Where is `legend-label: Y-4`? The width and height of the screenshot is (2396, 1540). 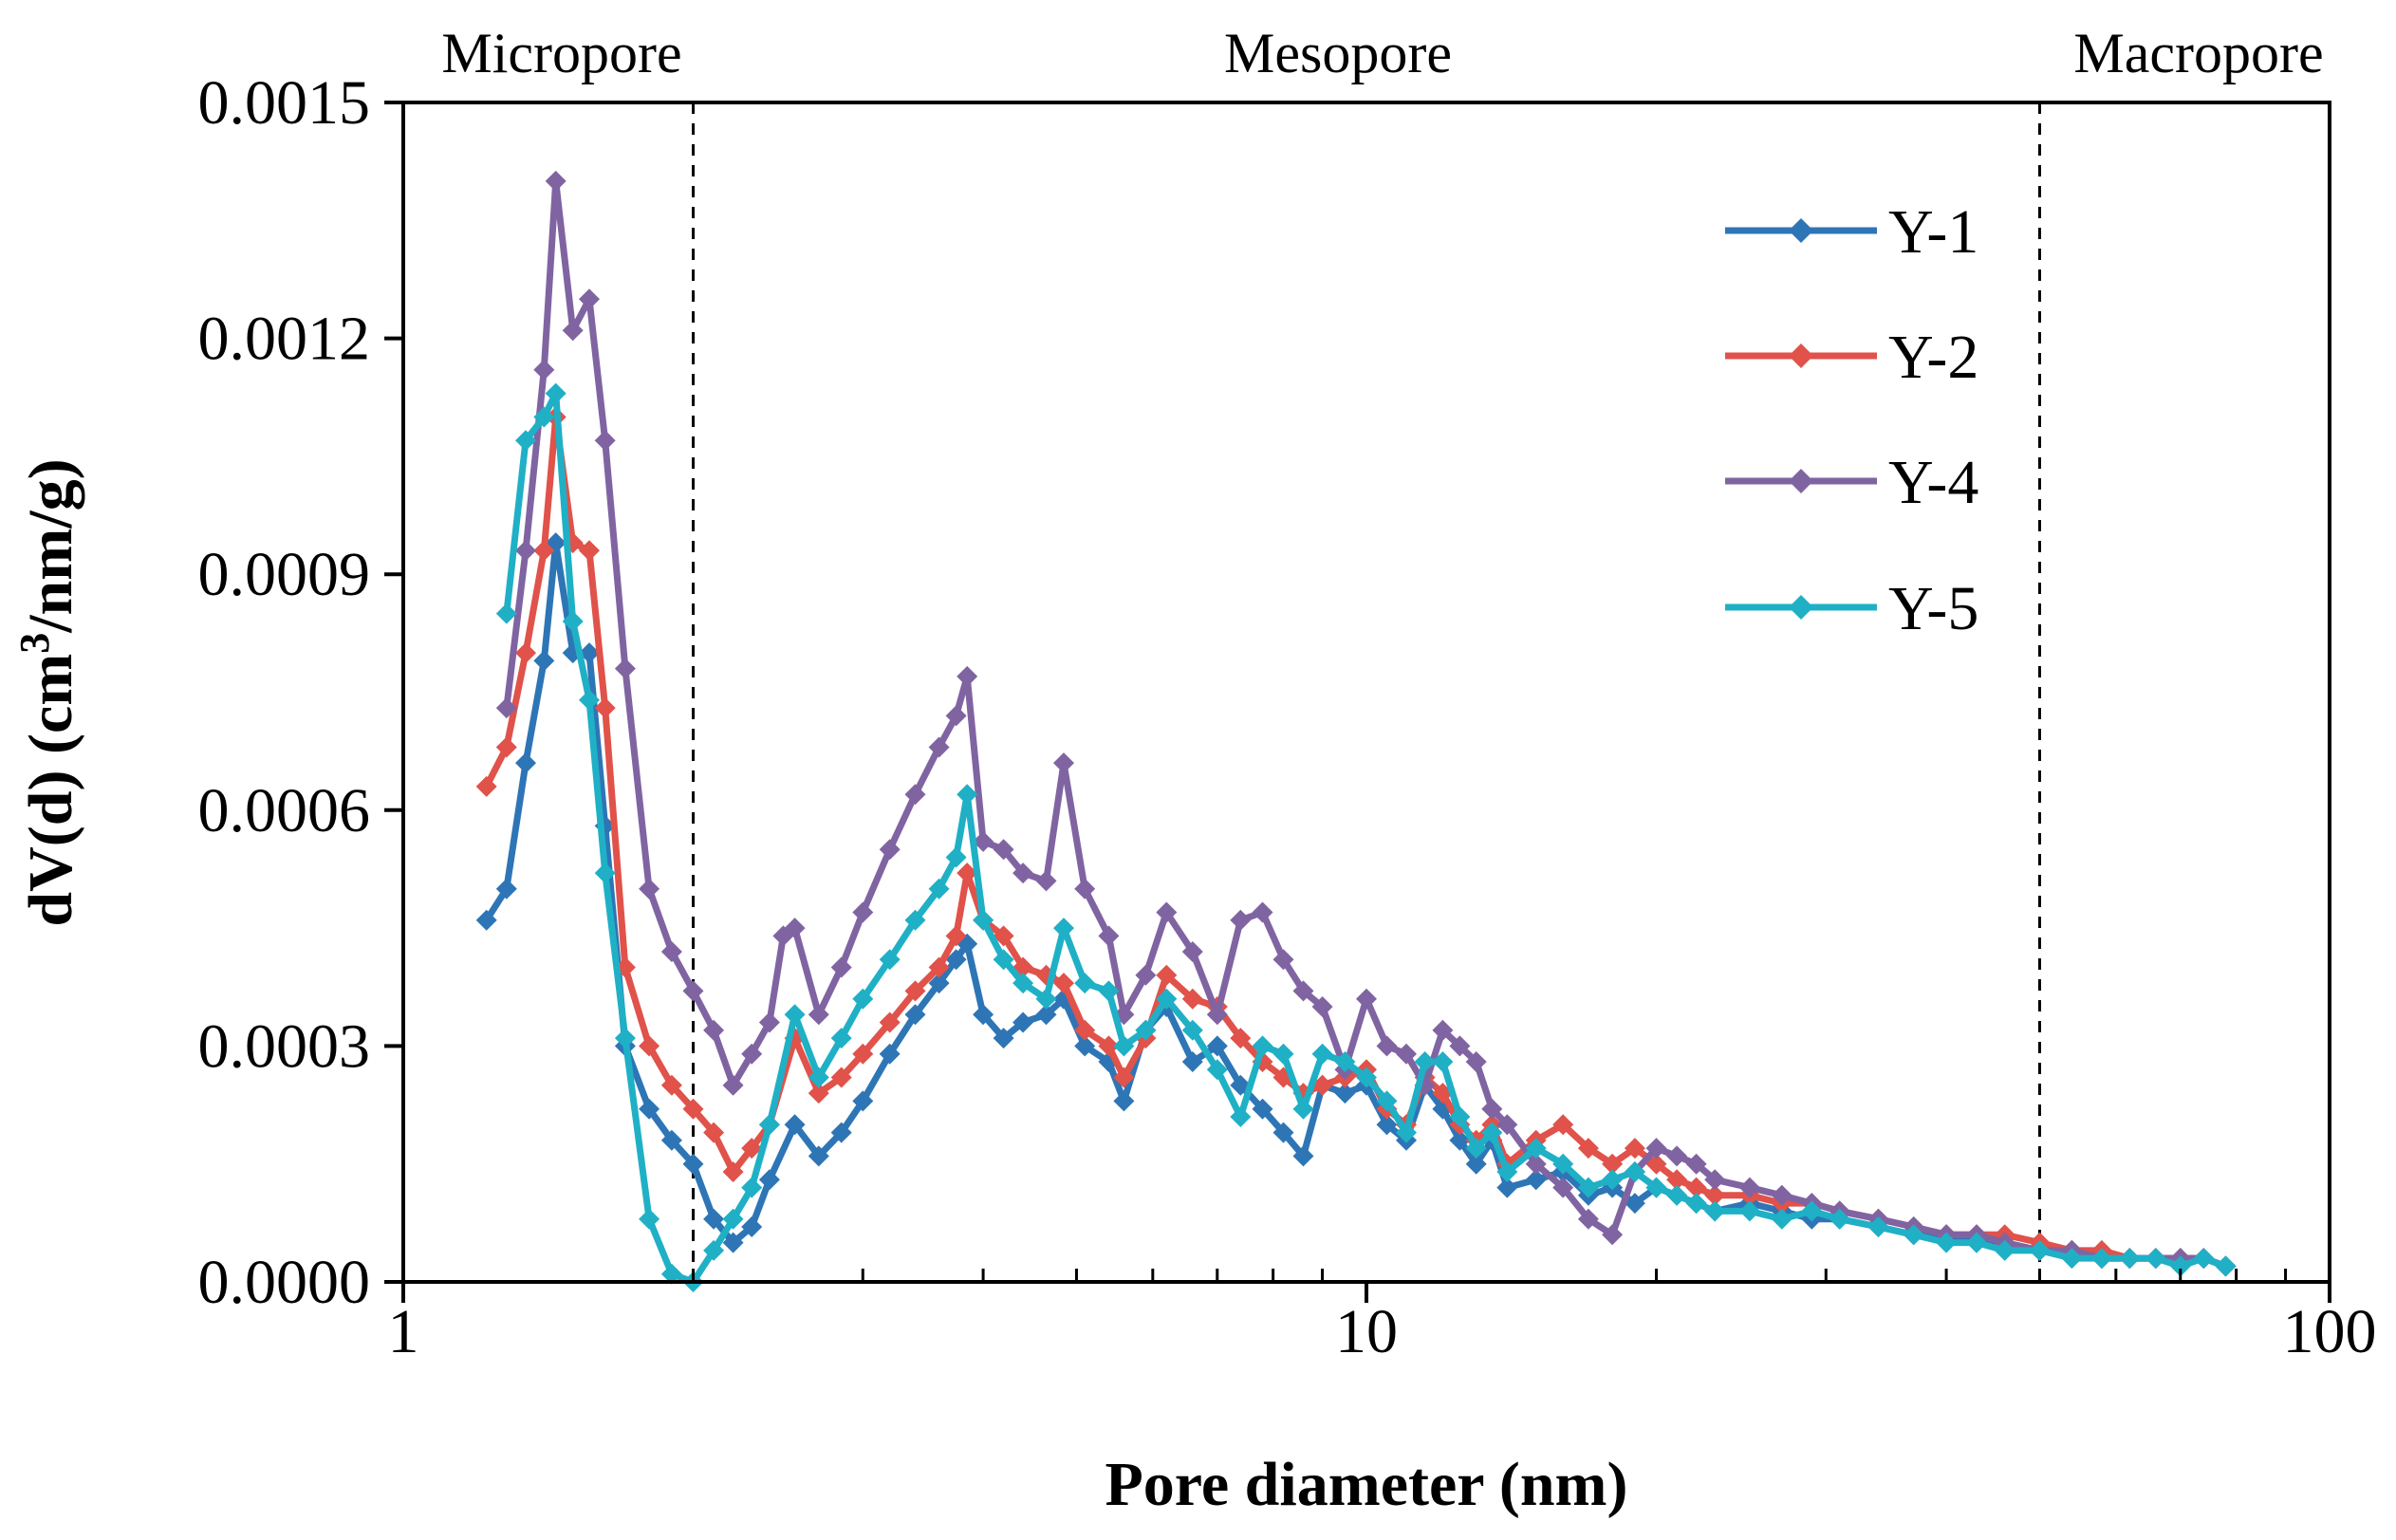
legend-label: Y-4 is located at coordinates (1933, 482).